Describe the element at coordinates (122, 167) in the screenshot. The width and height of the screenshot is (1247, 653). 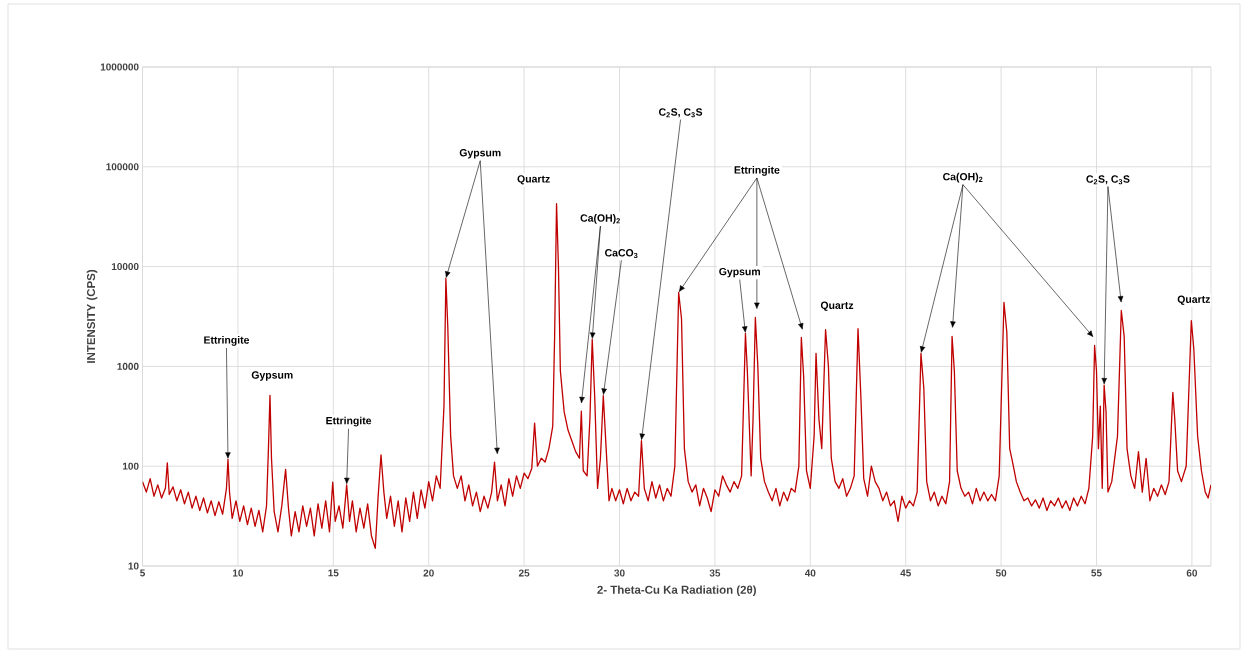
I see `y-tick-label: 100000` at that location.